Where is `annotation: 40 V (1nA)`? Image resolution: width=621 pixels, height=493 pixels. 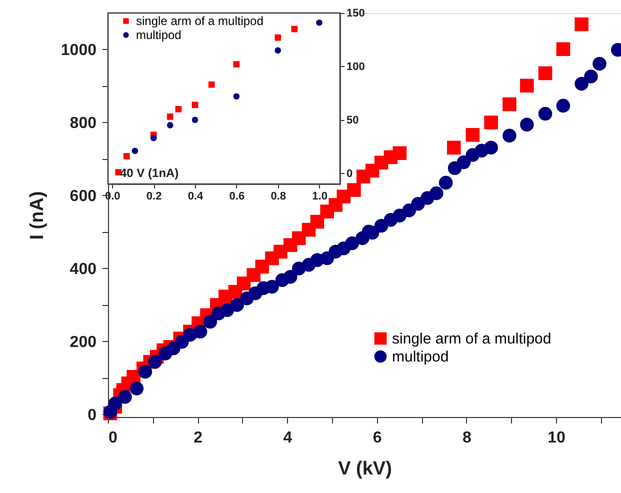 annotation: 40 V (1nA) is located at coordinates (149, 173).